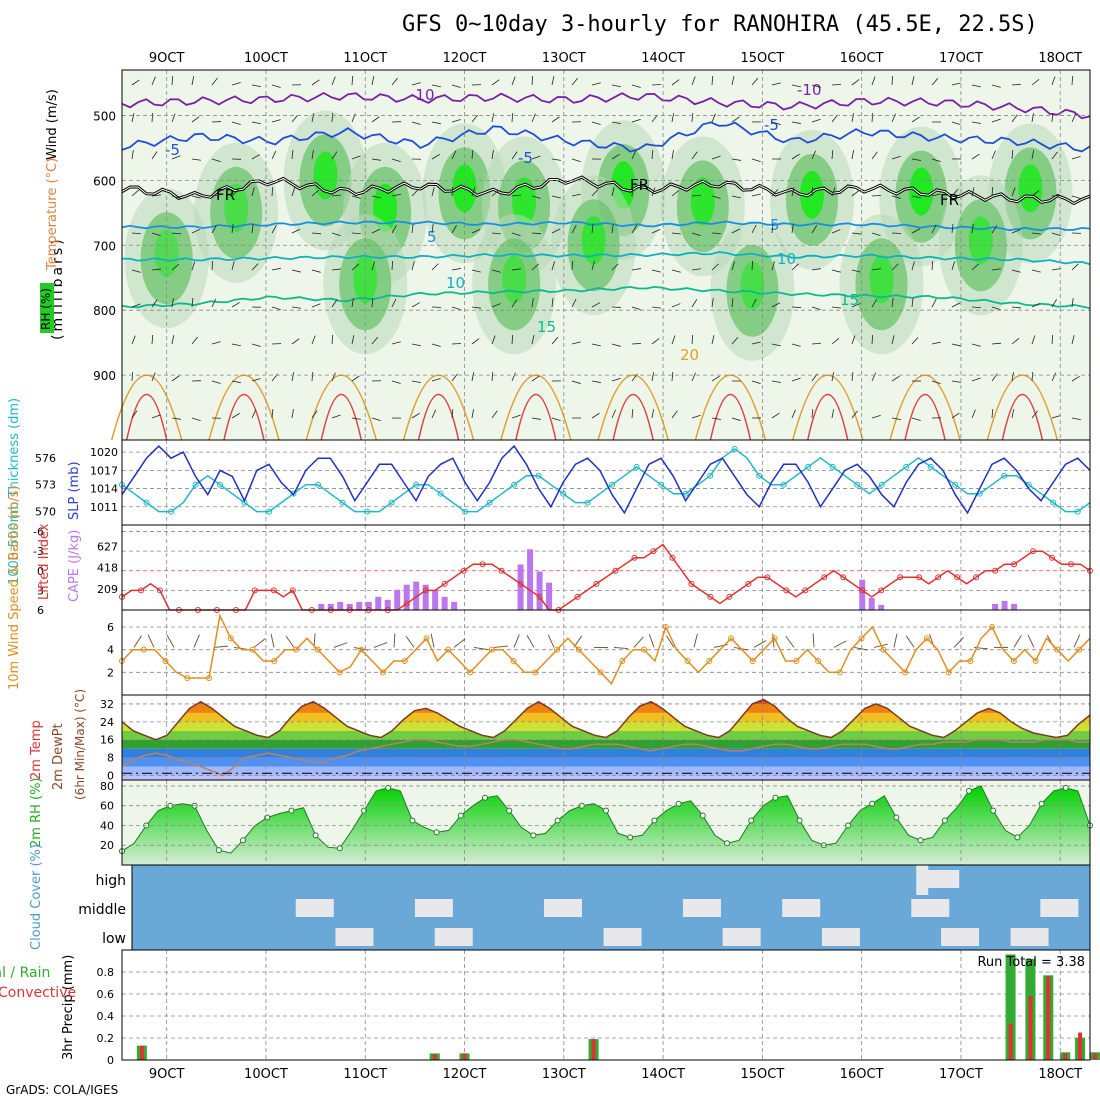 The height and width of the screenshot is (1100, 1100). Describe the element at coordinates (74, 490) in the screenshot. I see `ylabel-slp: SLP (mb)` at that location.